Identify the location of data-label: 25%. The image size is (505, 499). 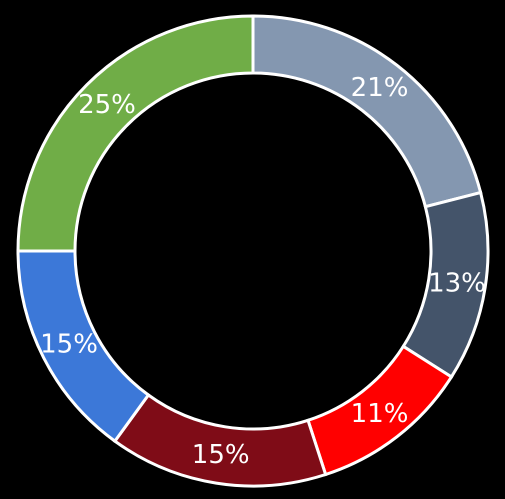
(107, 105).